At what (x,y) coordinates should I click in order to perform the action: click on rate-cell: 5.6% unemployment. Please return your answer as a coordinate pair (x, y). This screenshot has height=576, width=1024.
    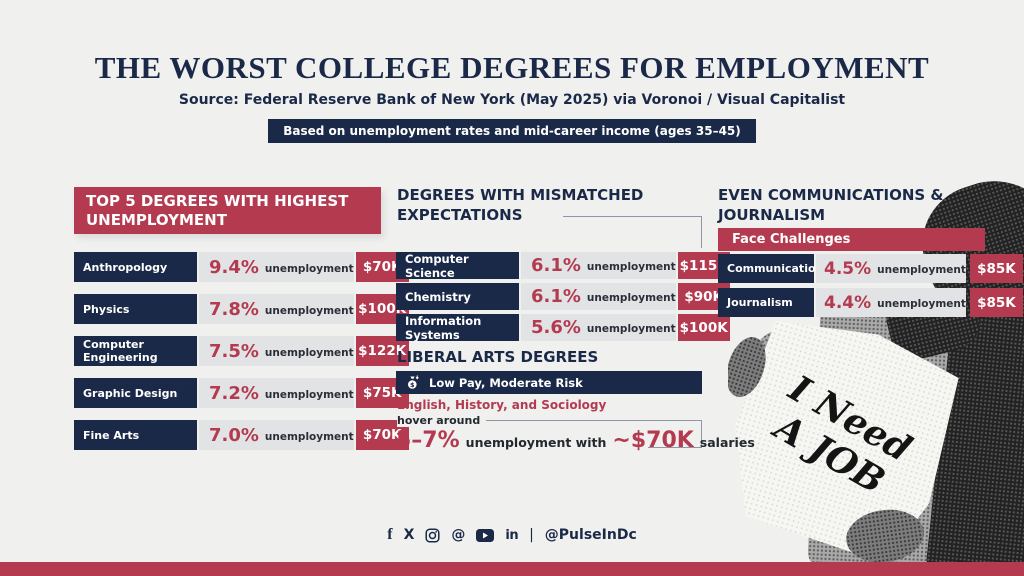
    Looking at the image, I should click on (598, 327).